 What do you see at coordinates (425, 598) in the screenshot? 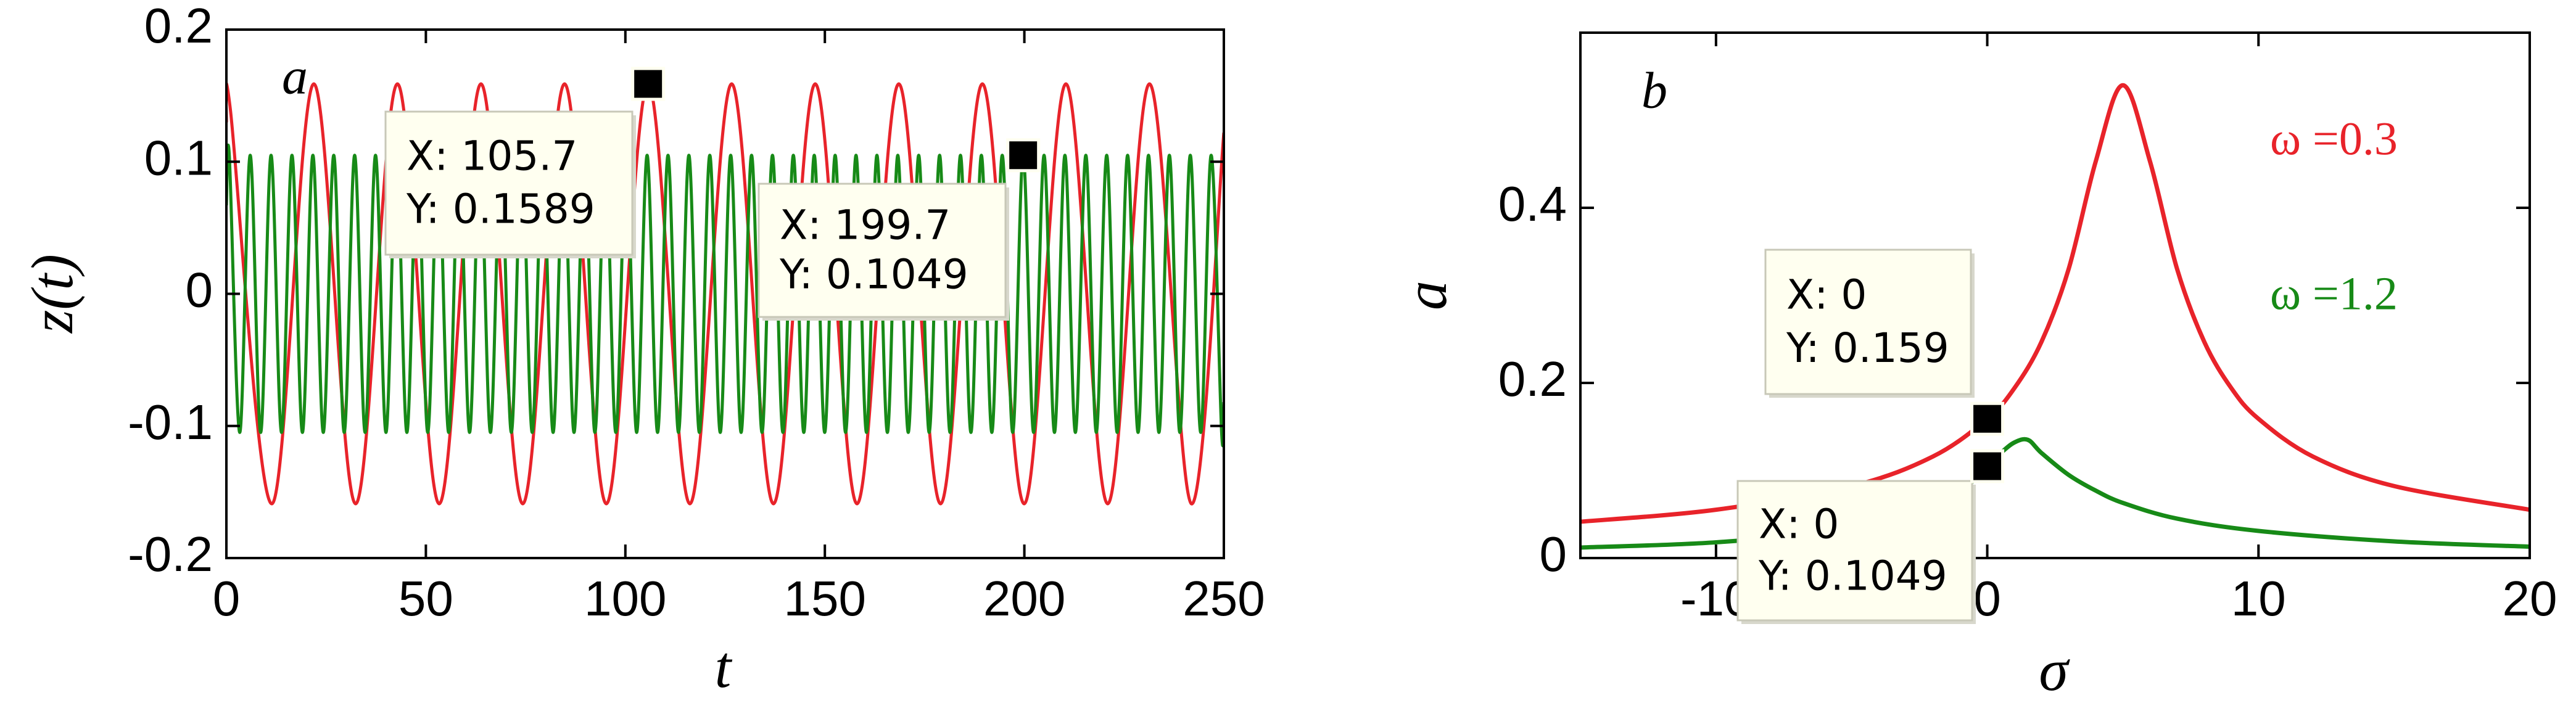
I see `x-tick-label: 50` at bounding box center [425, 598].